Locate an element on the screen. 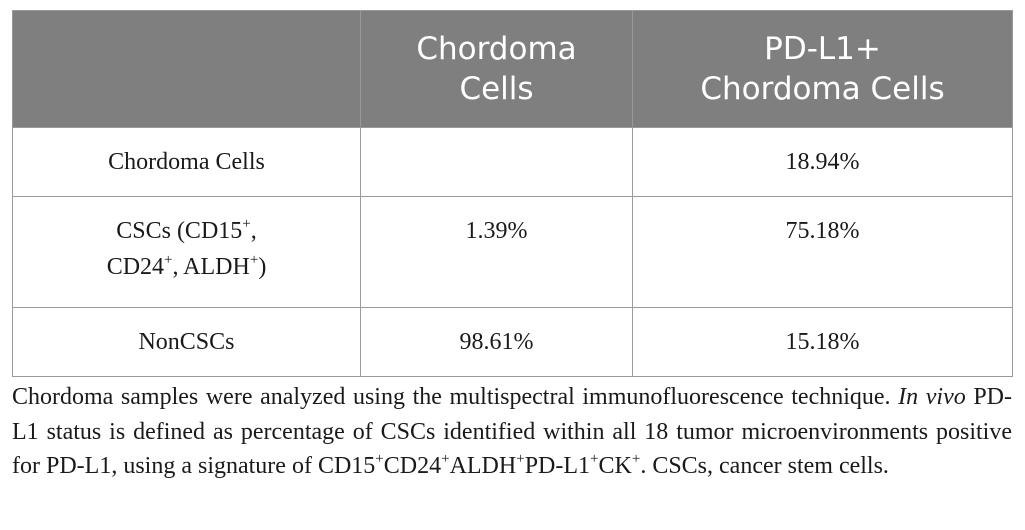 This screenshot has height=530, width=1025. footnote-text: CK is located at coordinates (615, 466).